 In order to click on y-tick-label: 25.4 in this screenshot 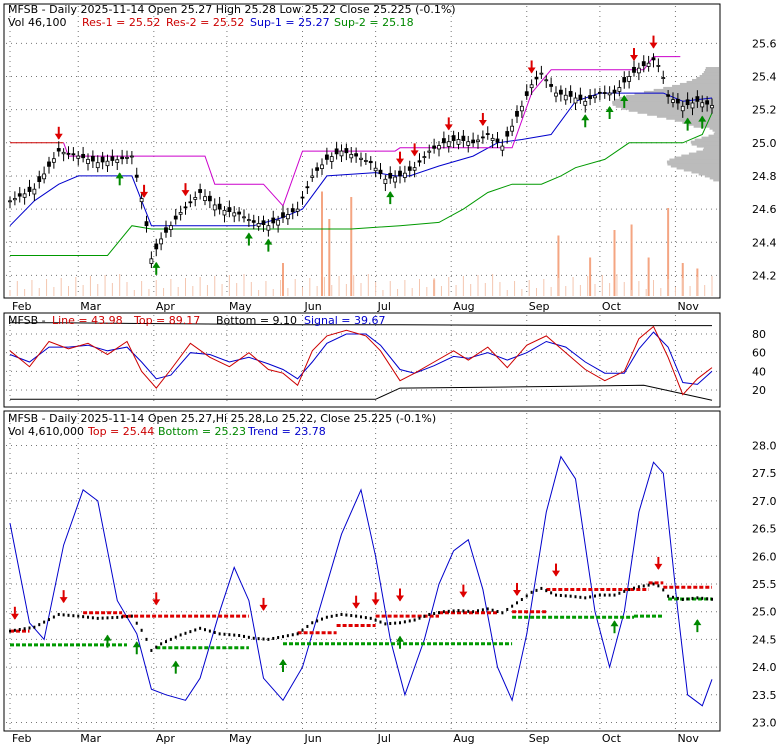, I will do `click(764, 76)`.